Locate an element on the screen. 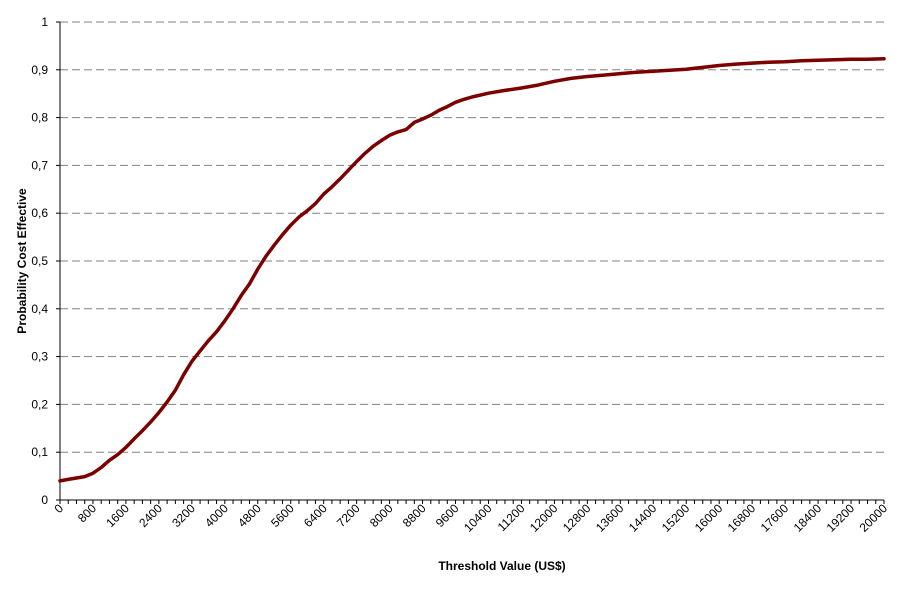 The height and width of the screenshot is (590, 903). x-tick-label: 3200 is located at coordinates (183, 515).